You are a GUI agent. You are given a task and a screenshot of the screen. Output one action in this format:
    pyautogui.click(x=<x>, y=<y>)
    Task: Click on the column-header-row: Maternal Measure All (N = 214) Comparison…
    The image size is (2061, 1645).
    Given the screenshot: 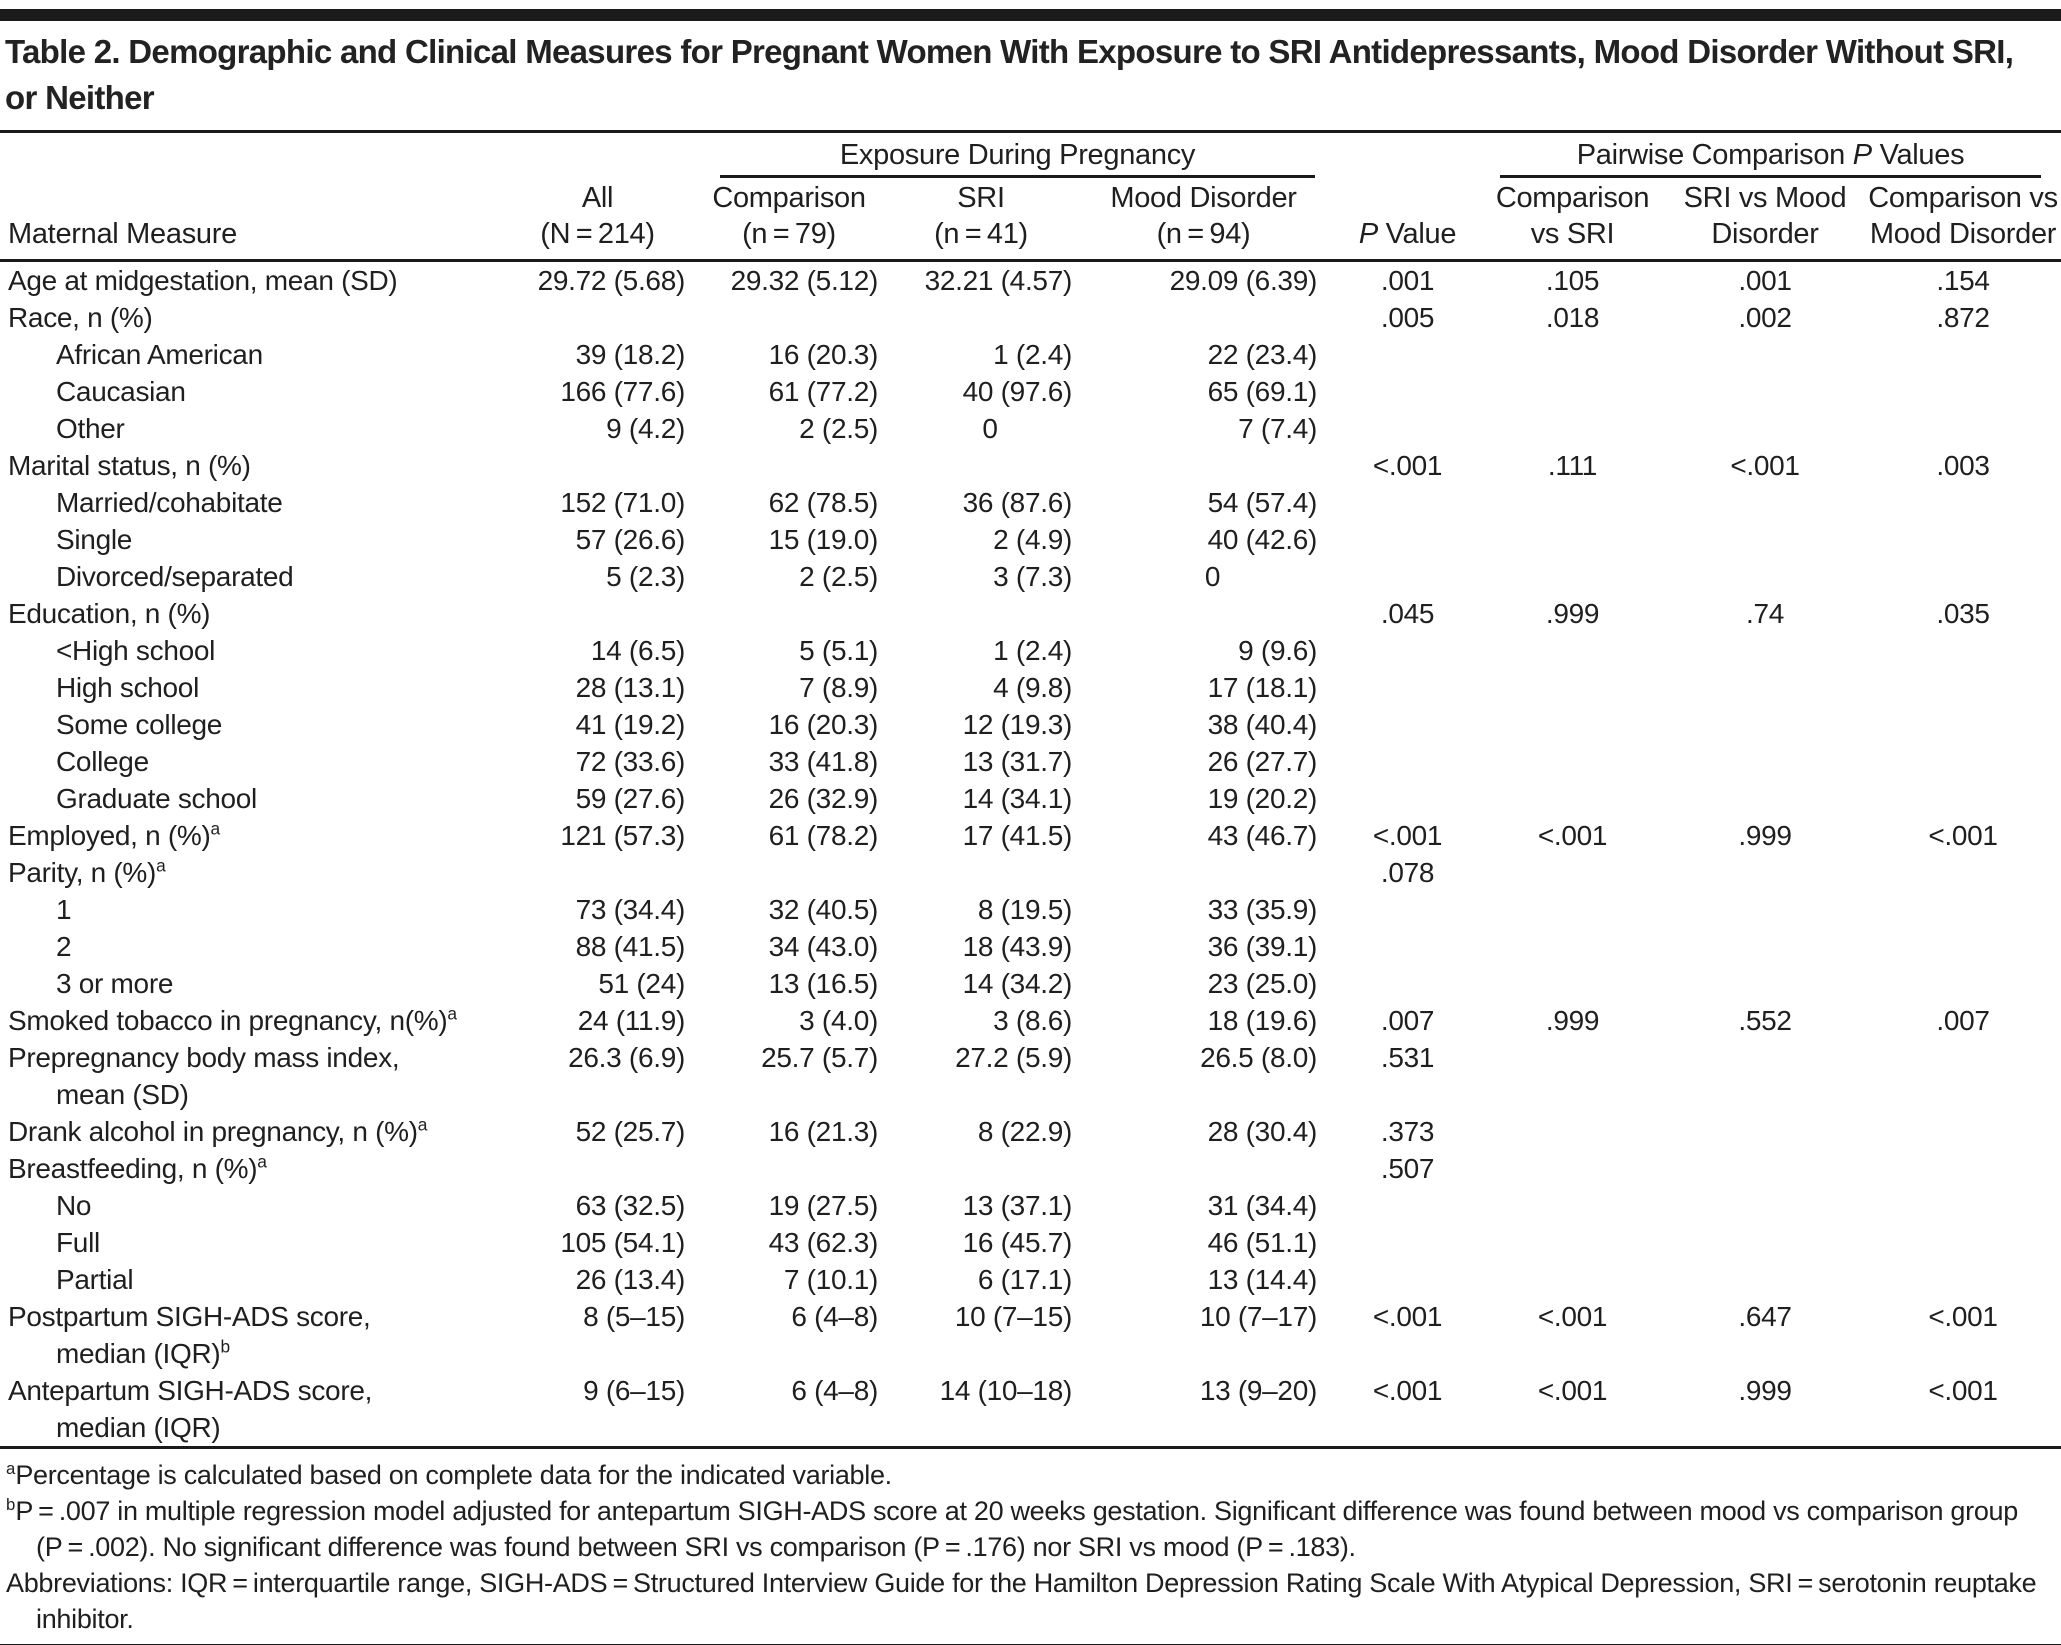 What is the action you would take?
    pyautogui.click(x=1030, y=220)
    